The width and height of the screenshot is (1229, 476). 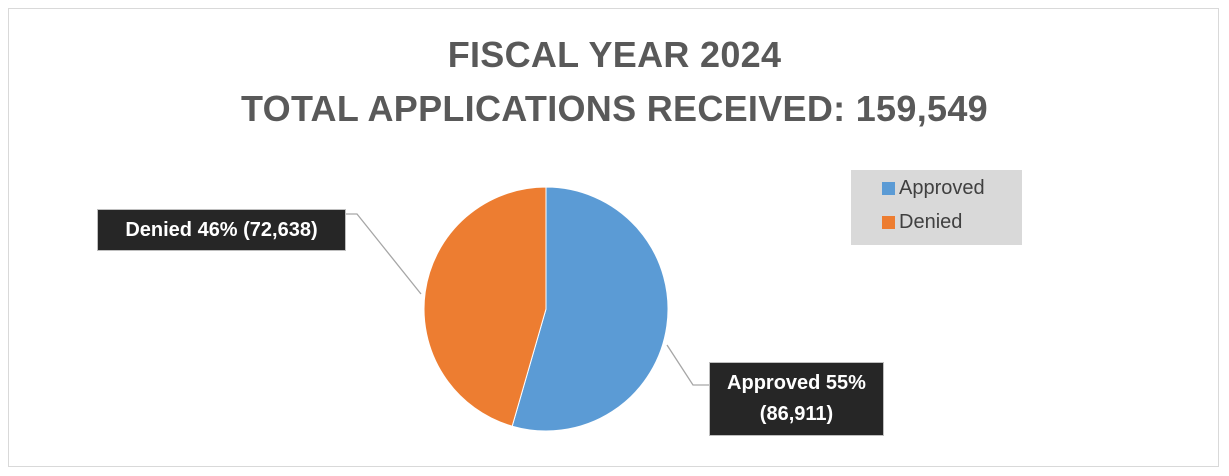 What do you see at coordinates (796, 383) in the screenshot?
I see `data-label-approved-percent: Approved 55%` at bounding box center [796, 383].